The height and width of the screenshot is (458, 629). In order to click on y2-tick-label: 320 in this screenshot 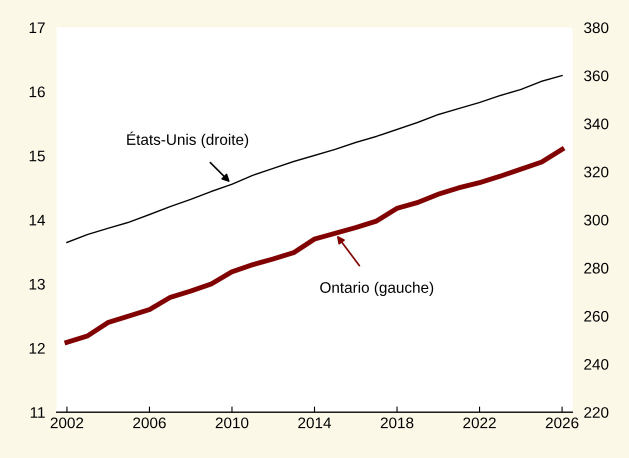, I will do `click(596, 172)`.